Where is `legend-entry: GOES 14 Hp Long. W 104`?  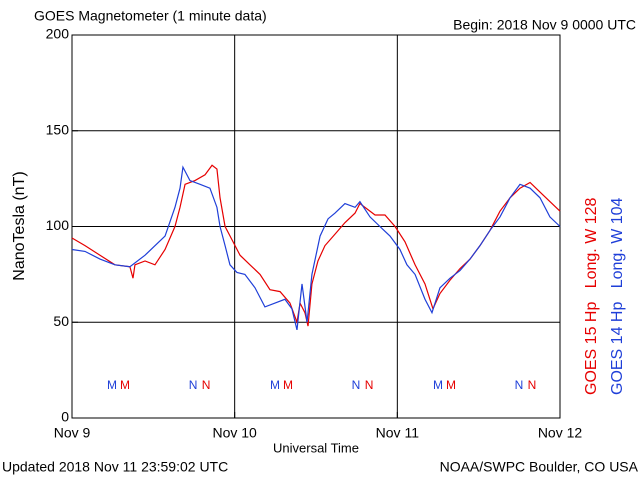
legend-entry: GOES 14 Hp Long. W 104 is located at coordinates (617, 296).